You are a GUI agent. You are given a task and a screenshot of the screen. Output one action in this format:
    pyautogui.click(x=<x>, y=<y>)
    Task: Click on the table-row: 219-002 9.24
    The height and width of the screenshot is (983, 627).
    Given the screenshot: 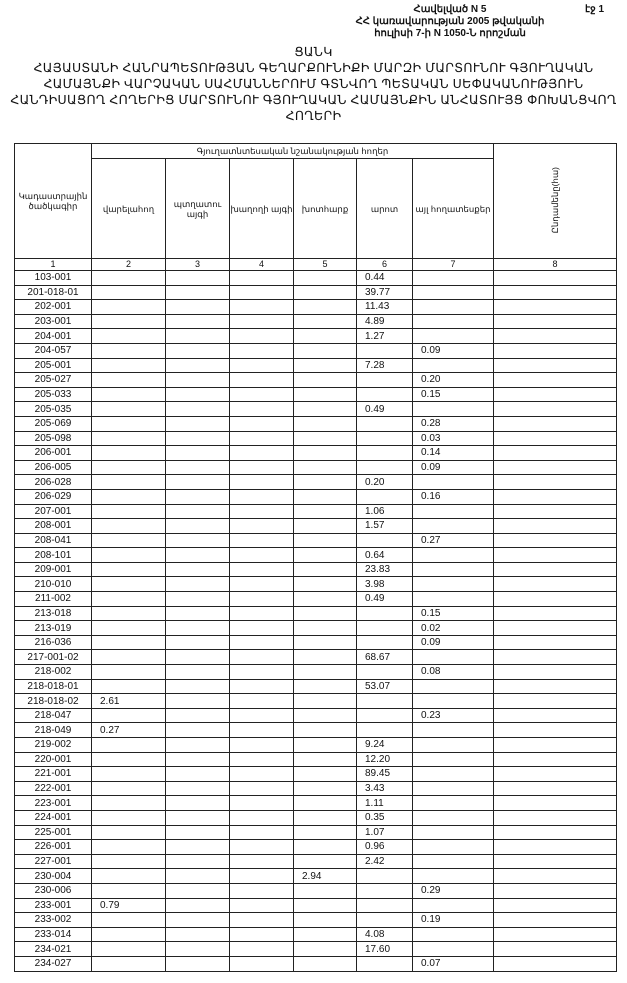 What is the action you would take?
    pyautogui.click(x=315, y=745)
    